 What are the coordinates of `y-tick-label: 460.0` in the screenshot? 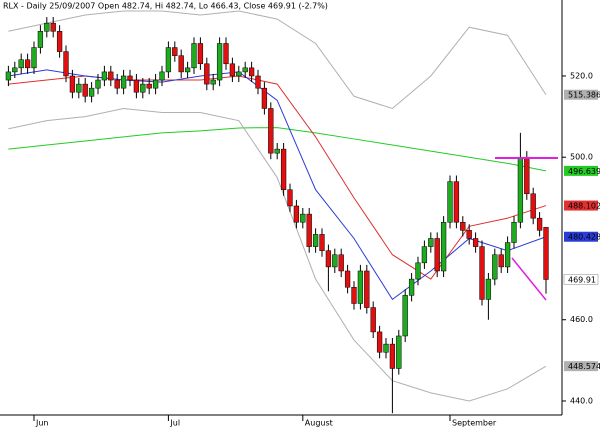 It's located at (581, 319).